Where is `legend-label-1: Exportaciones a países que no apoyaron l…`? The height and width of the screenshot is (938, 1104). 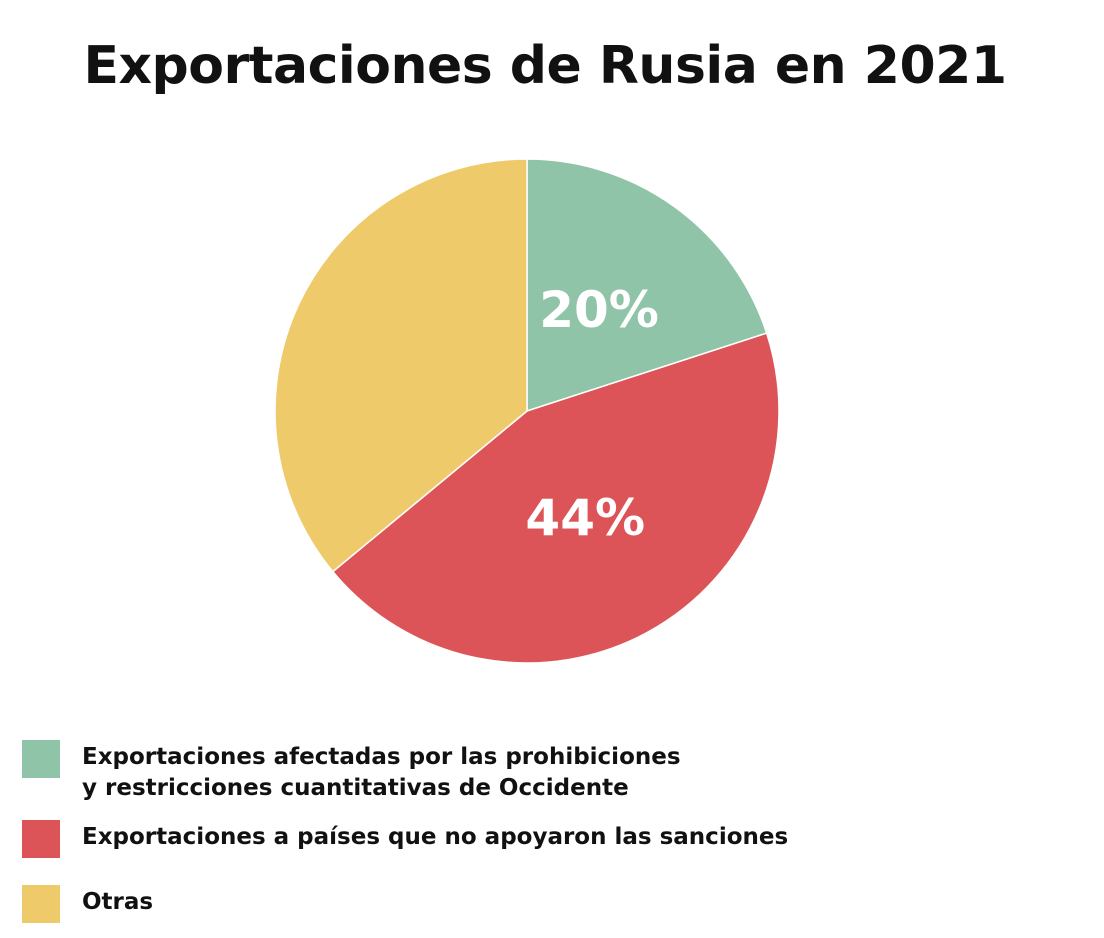 legend-label-1: Exportaciones a países que no apoyaron l… is located at coordinates (435, 837).